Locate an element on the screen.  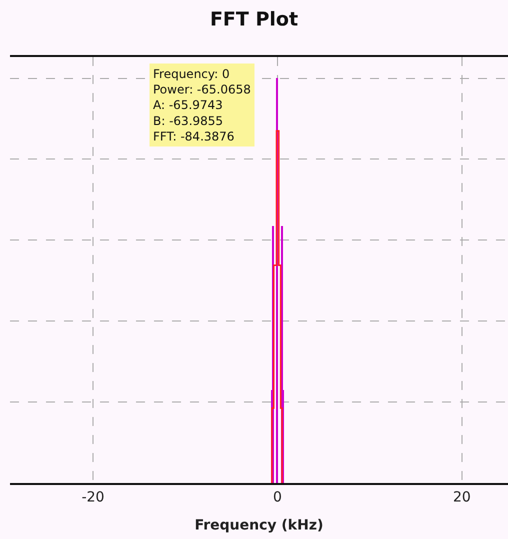
x-tick-label: 20 is located at coordinates (461, 498).